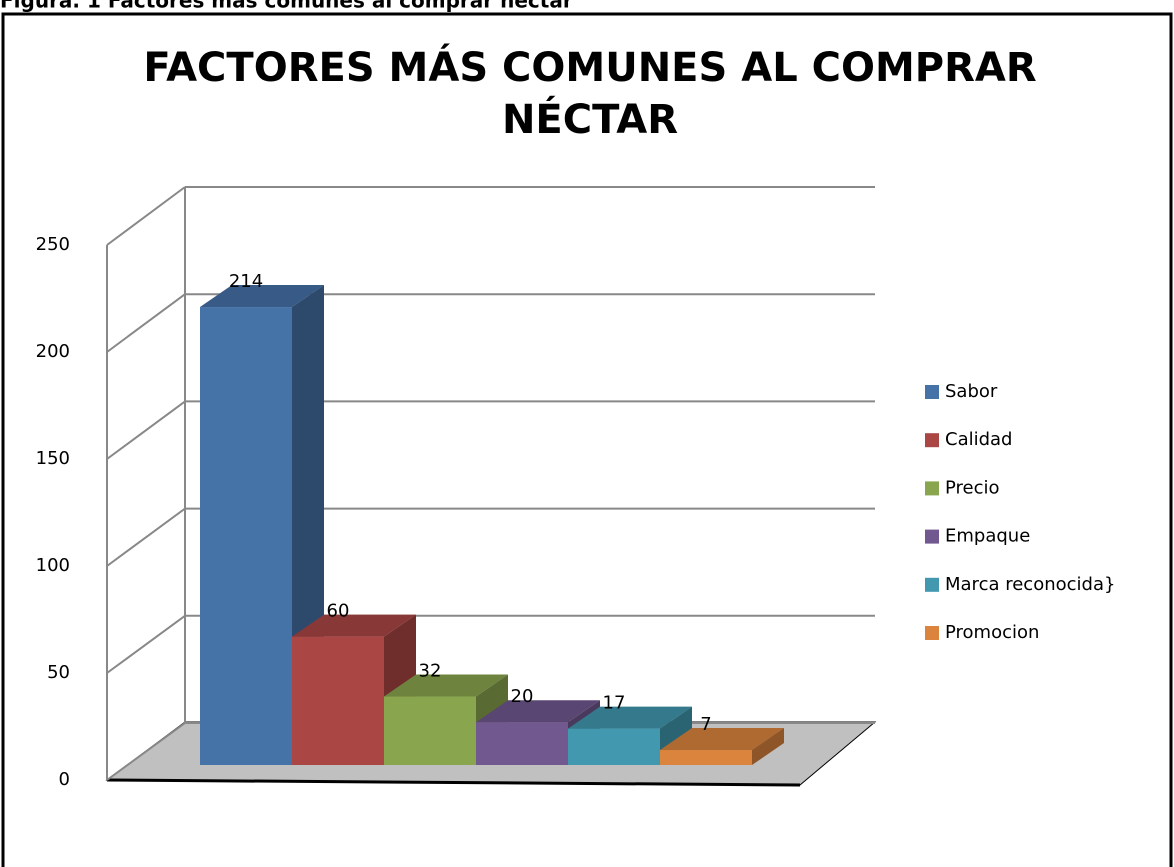 The height and width of the screenshot is (867, 1174). What do you see at coordinates (971, 391) in the screenshot?
I see `legend-label: Sabor` at bounding box center [971, 391].